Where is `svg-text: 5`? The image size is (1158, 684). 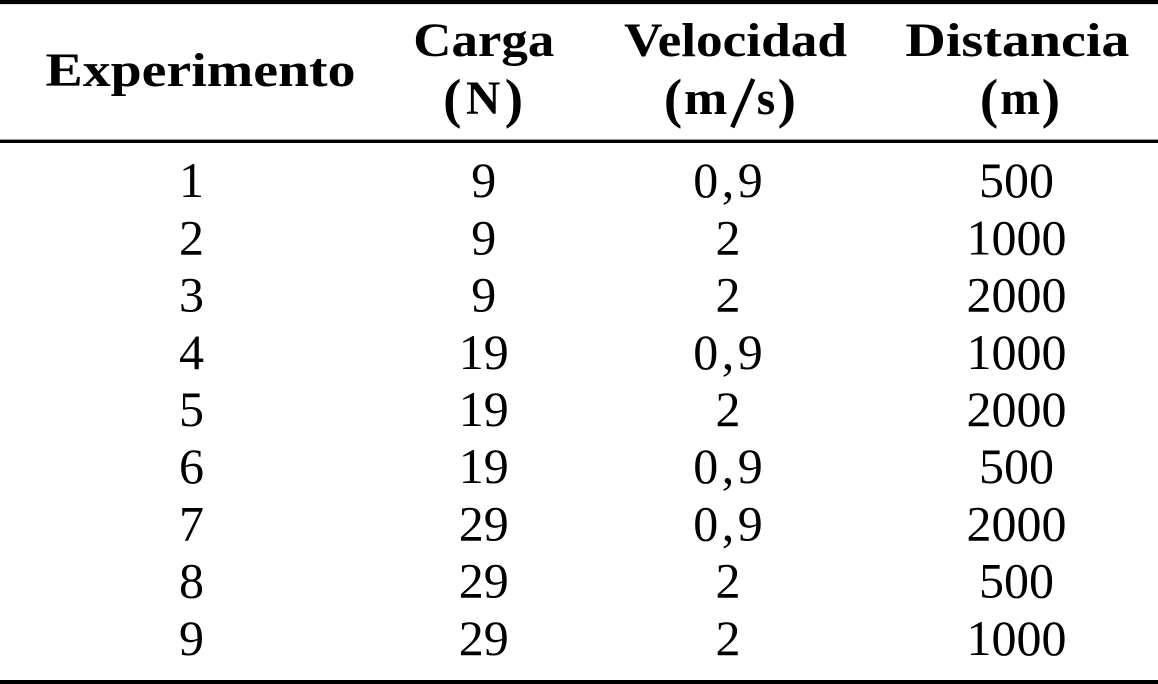 svg-text: 5 is located at coordinates (191, 409).